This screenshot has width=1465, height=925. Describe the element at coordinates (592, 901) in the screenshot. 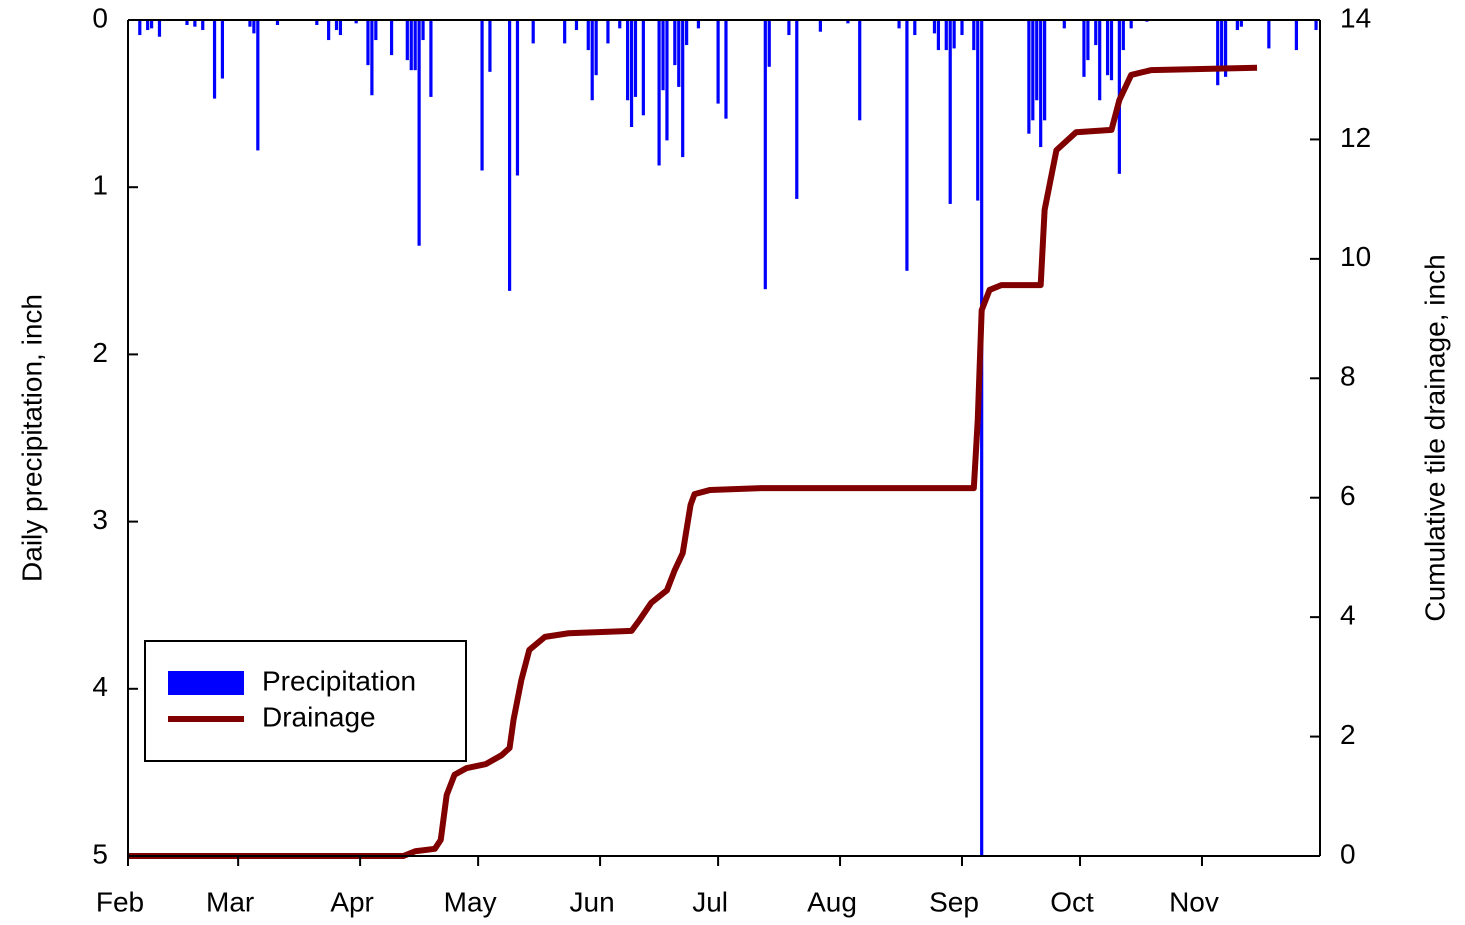

I see `x-tick-label: Jun` at that location.